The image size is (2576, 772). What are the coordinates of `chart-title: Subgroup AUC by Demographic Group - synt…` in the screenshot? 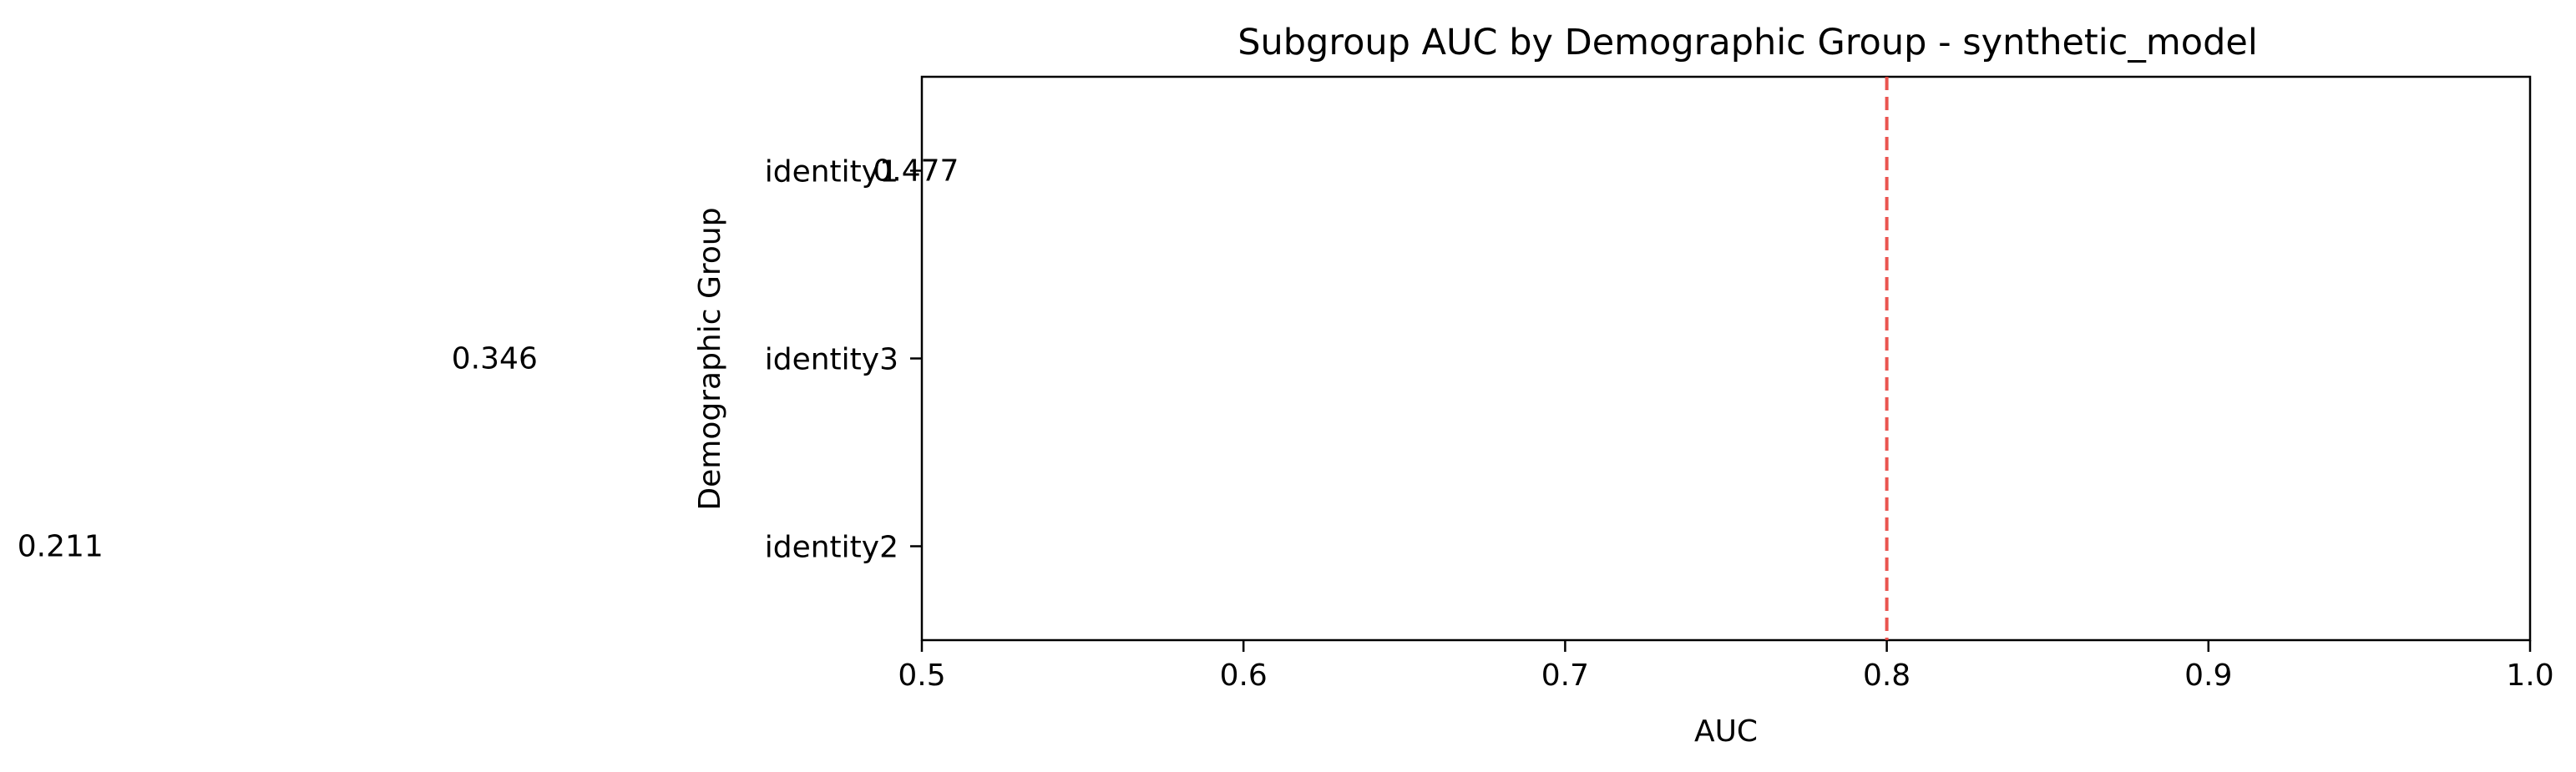 It's located at (1748, 43).